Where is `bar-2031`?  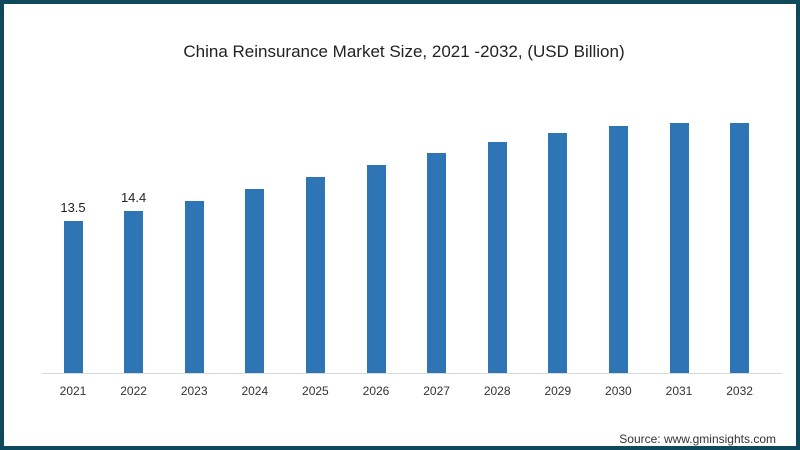
bar-2031 is located at coordinates (679, 248).